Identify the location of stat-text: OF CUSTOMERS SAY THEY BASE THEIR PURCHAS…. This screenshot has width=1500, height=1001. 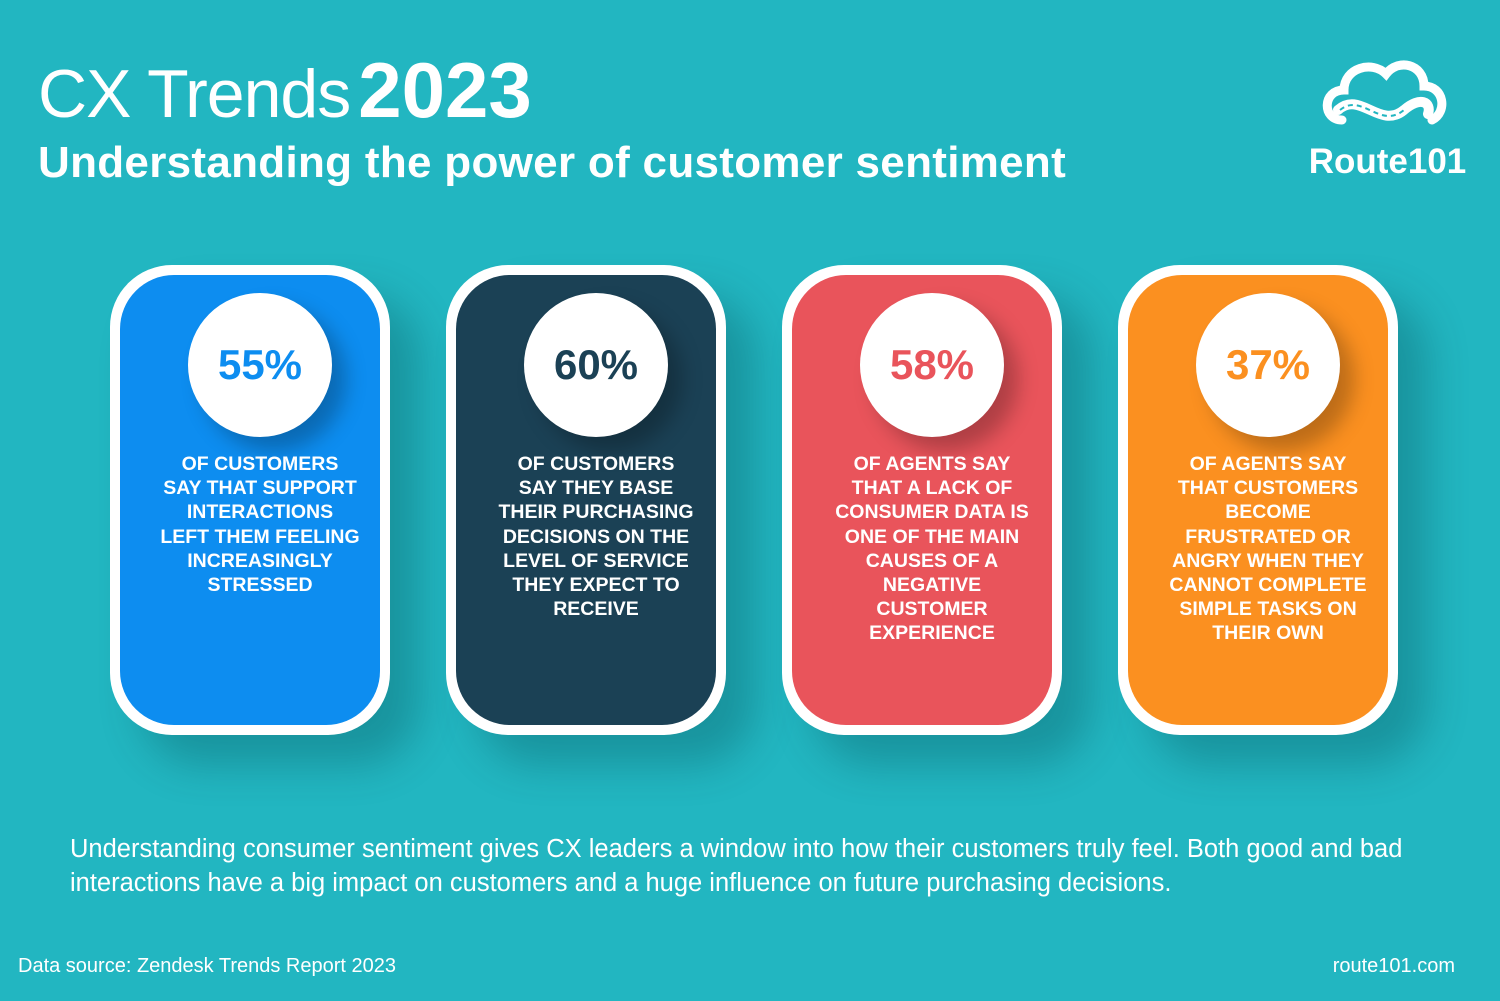
(596, 537).